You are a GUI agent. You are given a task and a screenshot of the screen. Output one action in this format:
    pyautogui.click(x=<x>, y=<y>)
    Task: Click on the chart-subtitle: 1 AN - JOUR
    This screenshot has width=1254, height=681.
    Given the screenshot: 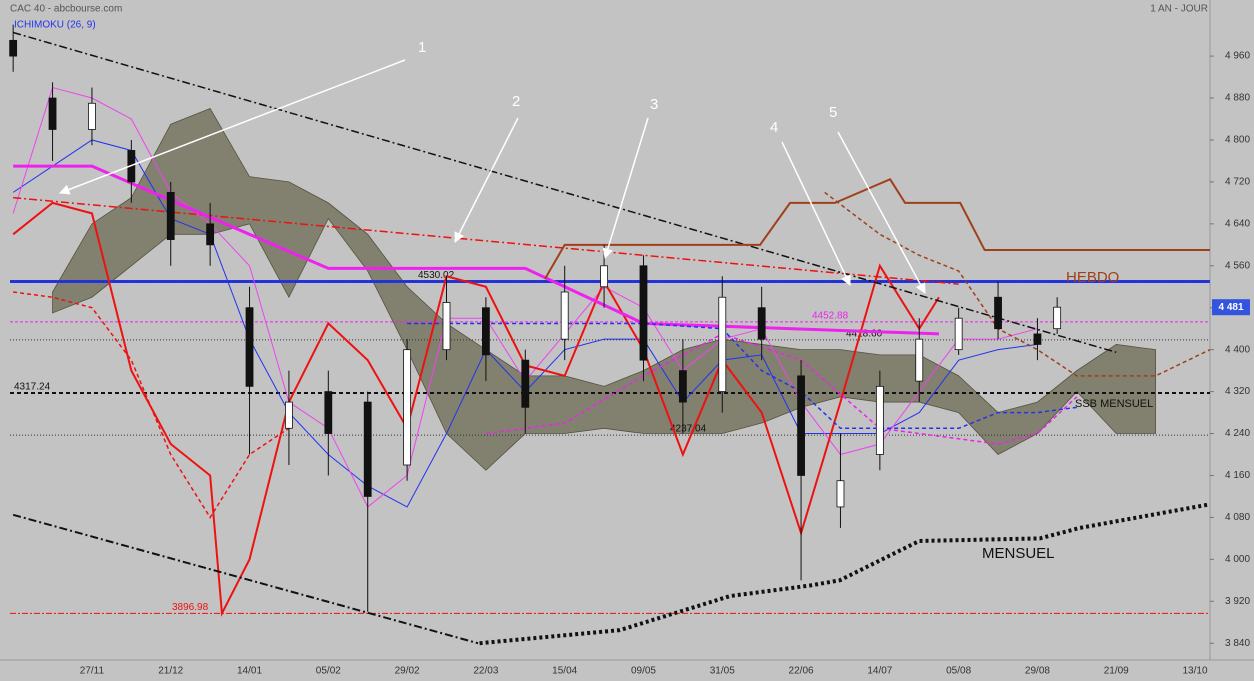 What is the action you would take?
    pyautogui.click(x=1179, y=9)
    